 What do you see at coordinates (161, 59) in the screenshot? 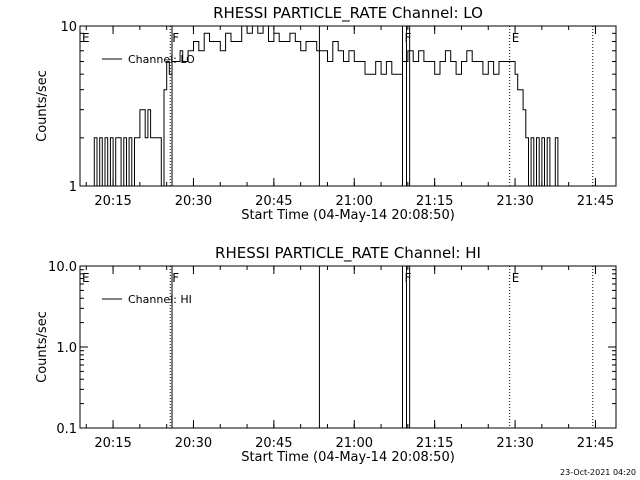
I see `legend-label: Channel: LO` at bounding box center [161, 59].